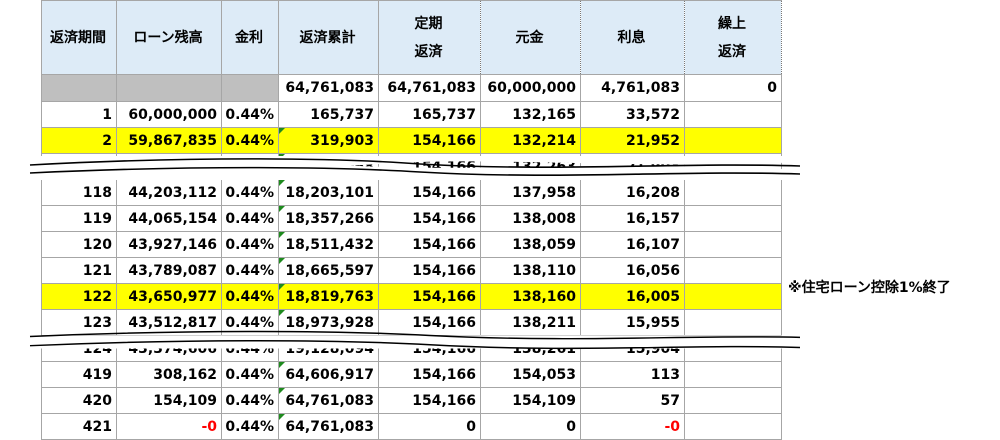 The width and height of the screenshot is (1000, 440). What do you see at coordinates (400, 340) in the screenshot?
I see `row-break-bottom` at bounding box center [400, 340].